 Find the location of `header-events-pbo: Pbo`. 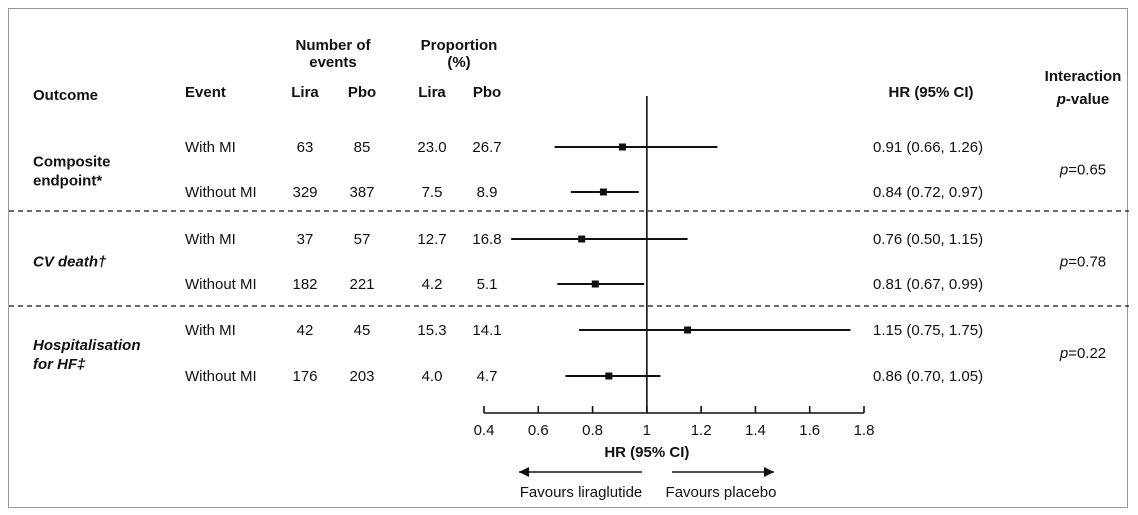

header-events-pbo: Pbo is located at coordinates (362, 92).